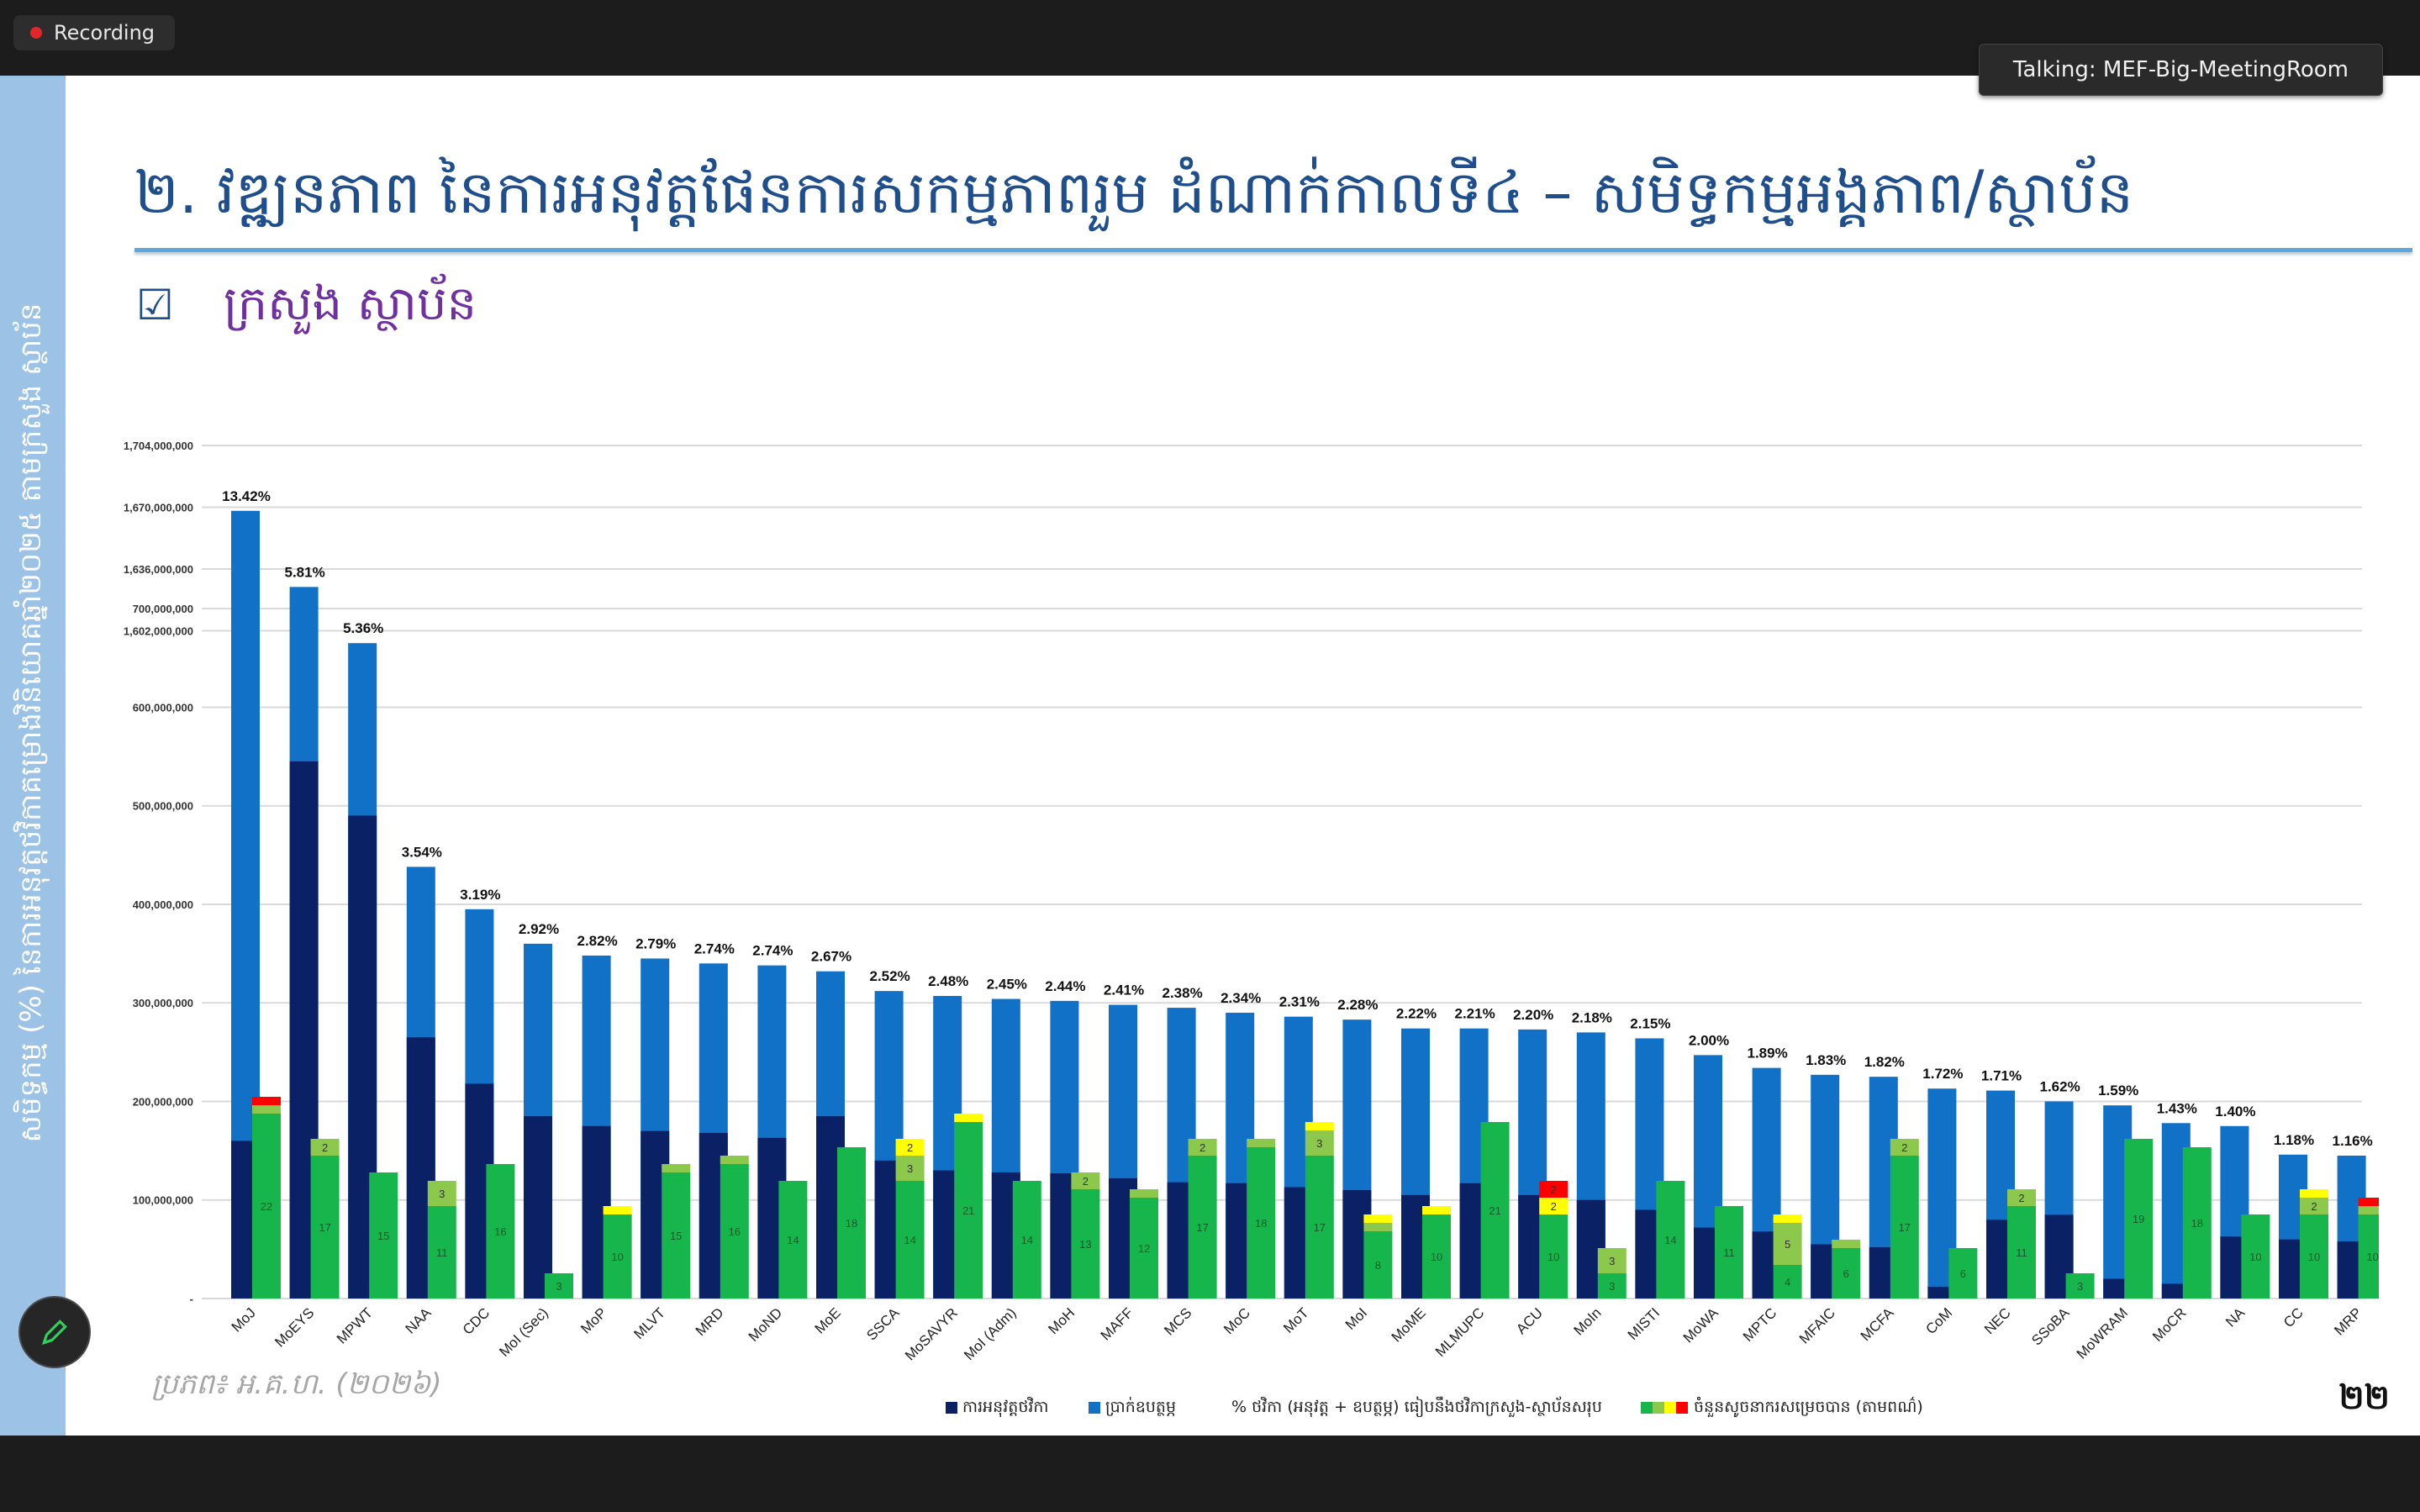 The image size is (2420, 1512). Describe the element at coordinates (1409, 1325) in the screenshot. I see `category-label: MoME` at that location.